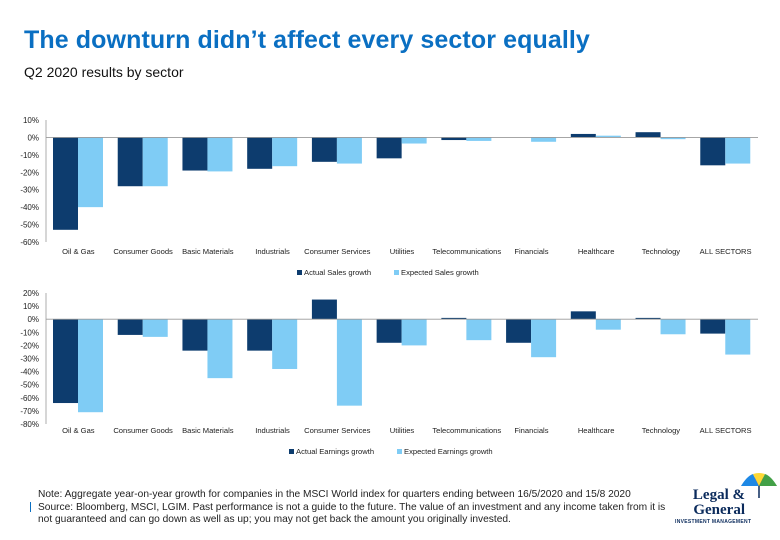 The height and width of the screenshot is (540, 780). What do you see at coordinates (337, 272) in the screenshot?
I see `legend-label: Actual Sales growth` at bounding box center [337, 272].